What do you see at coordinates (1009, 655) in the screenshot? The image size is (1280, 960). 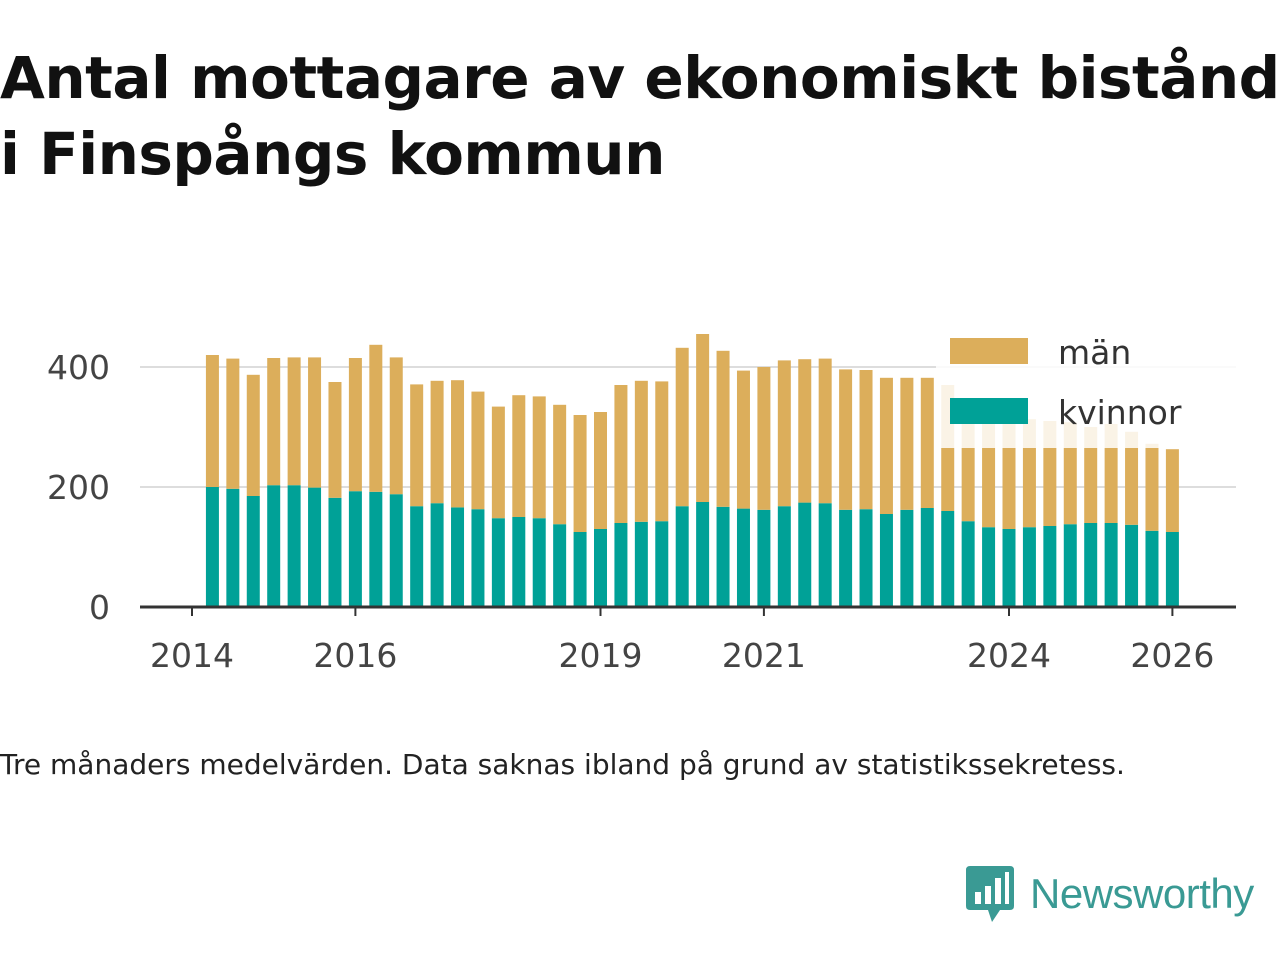 I see `x-tick-label: 2024` at bounding box center [1009, 655].